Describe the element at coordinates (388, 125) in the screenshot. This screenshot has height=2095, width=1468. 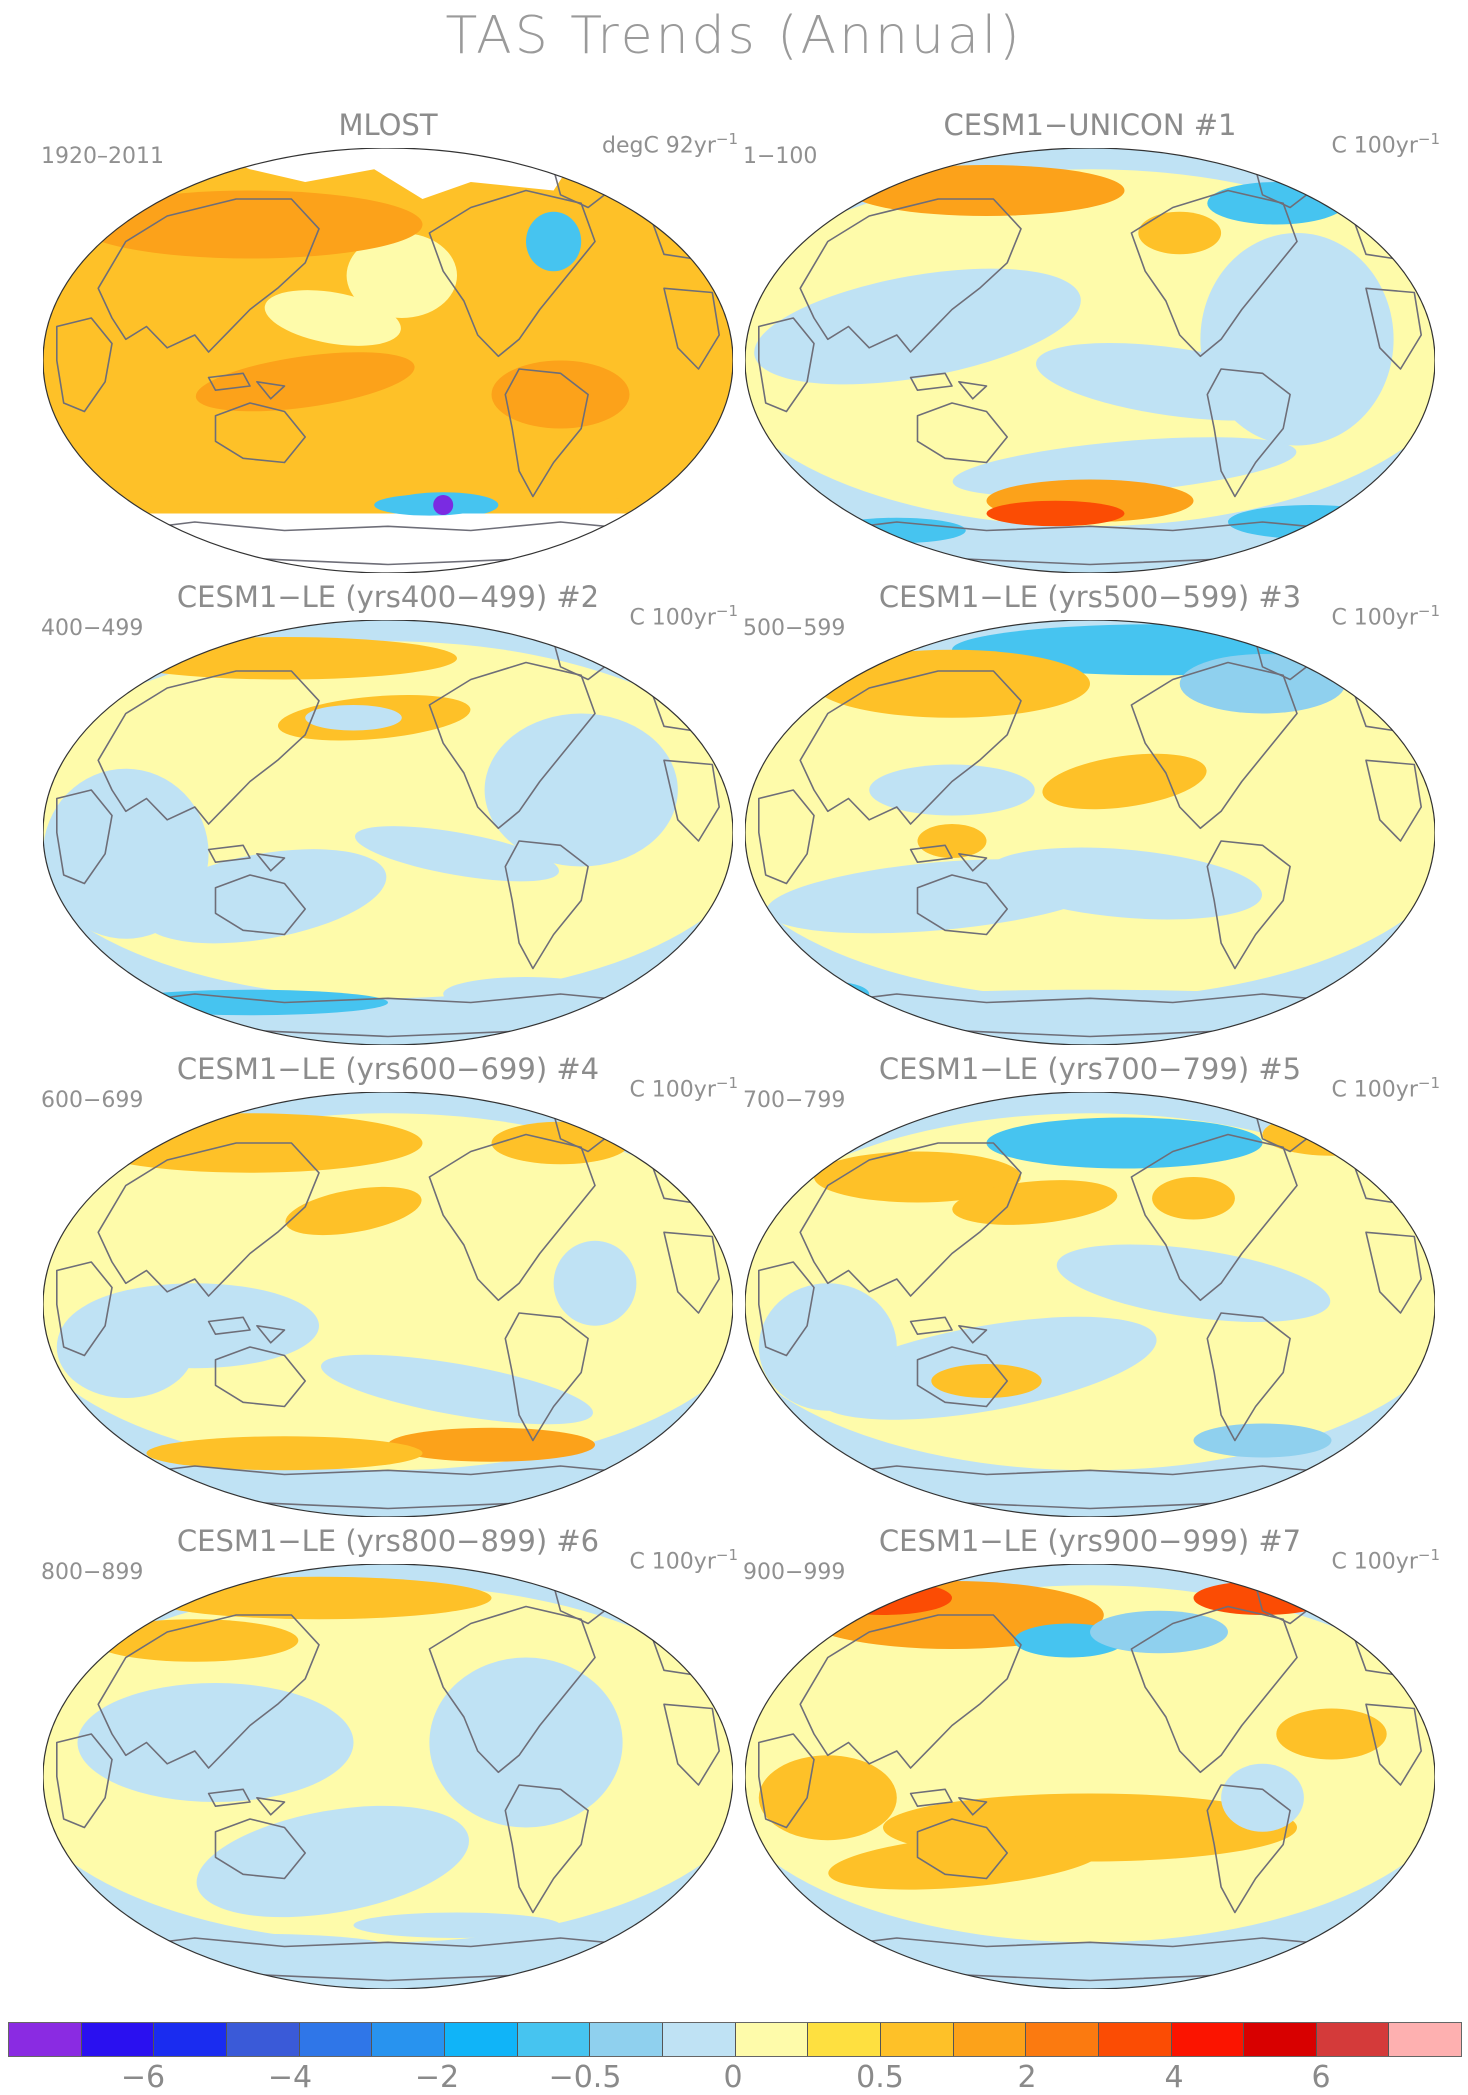
I see `panel-title: MLOST` at that location.